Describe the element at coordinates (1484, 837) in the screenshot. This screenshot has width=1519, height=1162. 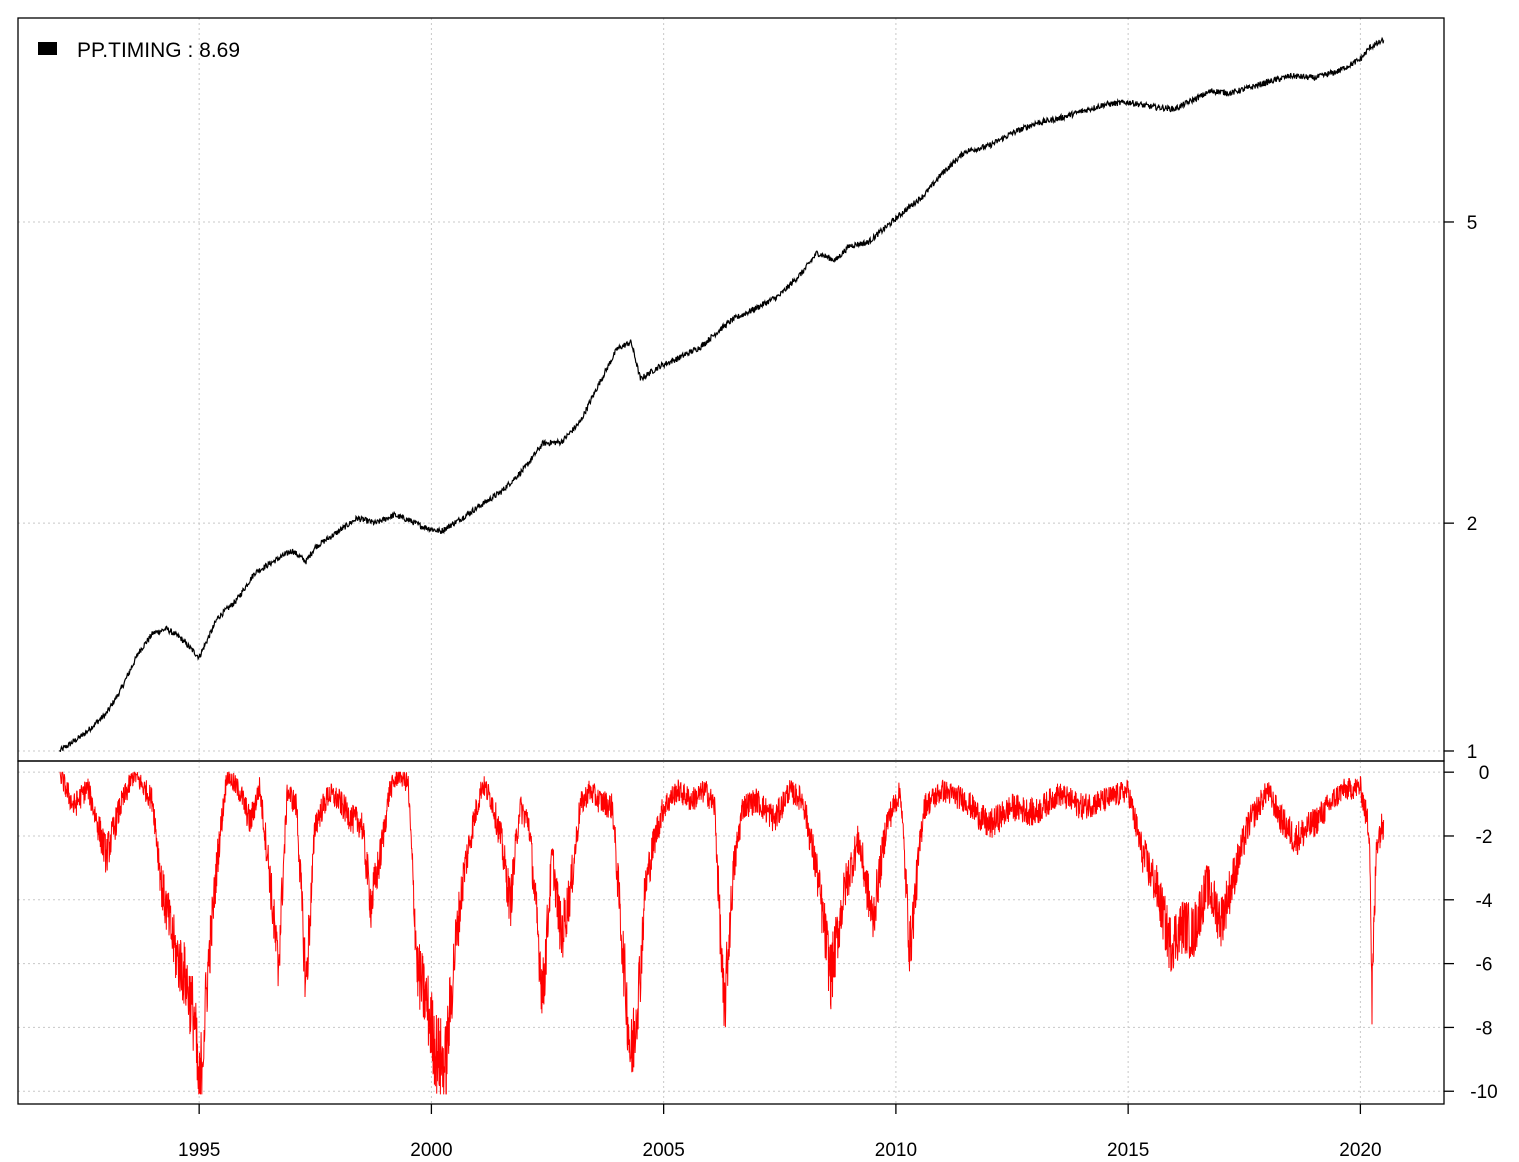
I see `bottom-y-tick-label--2: -2` at that location.